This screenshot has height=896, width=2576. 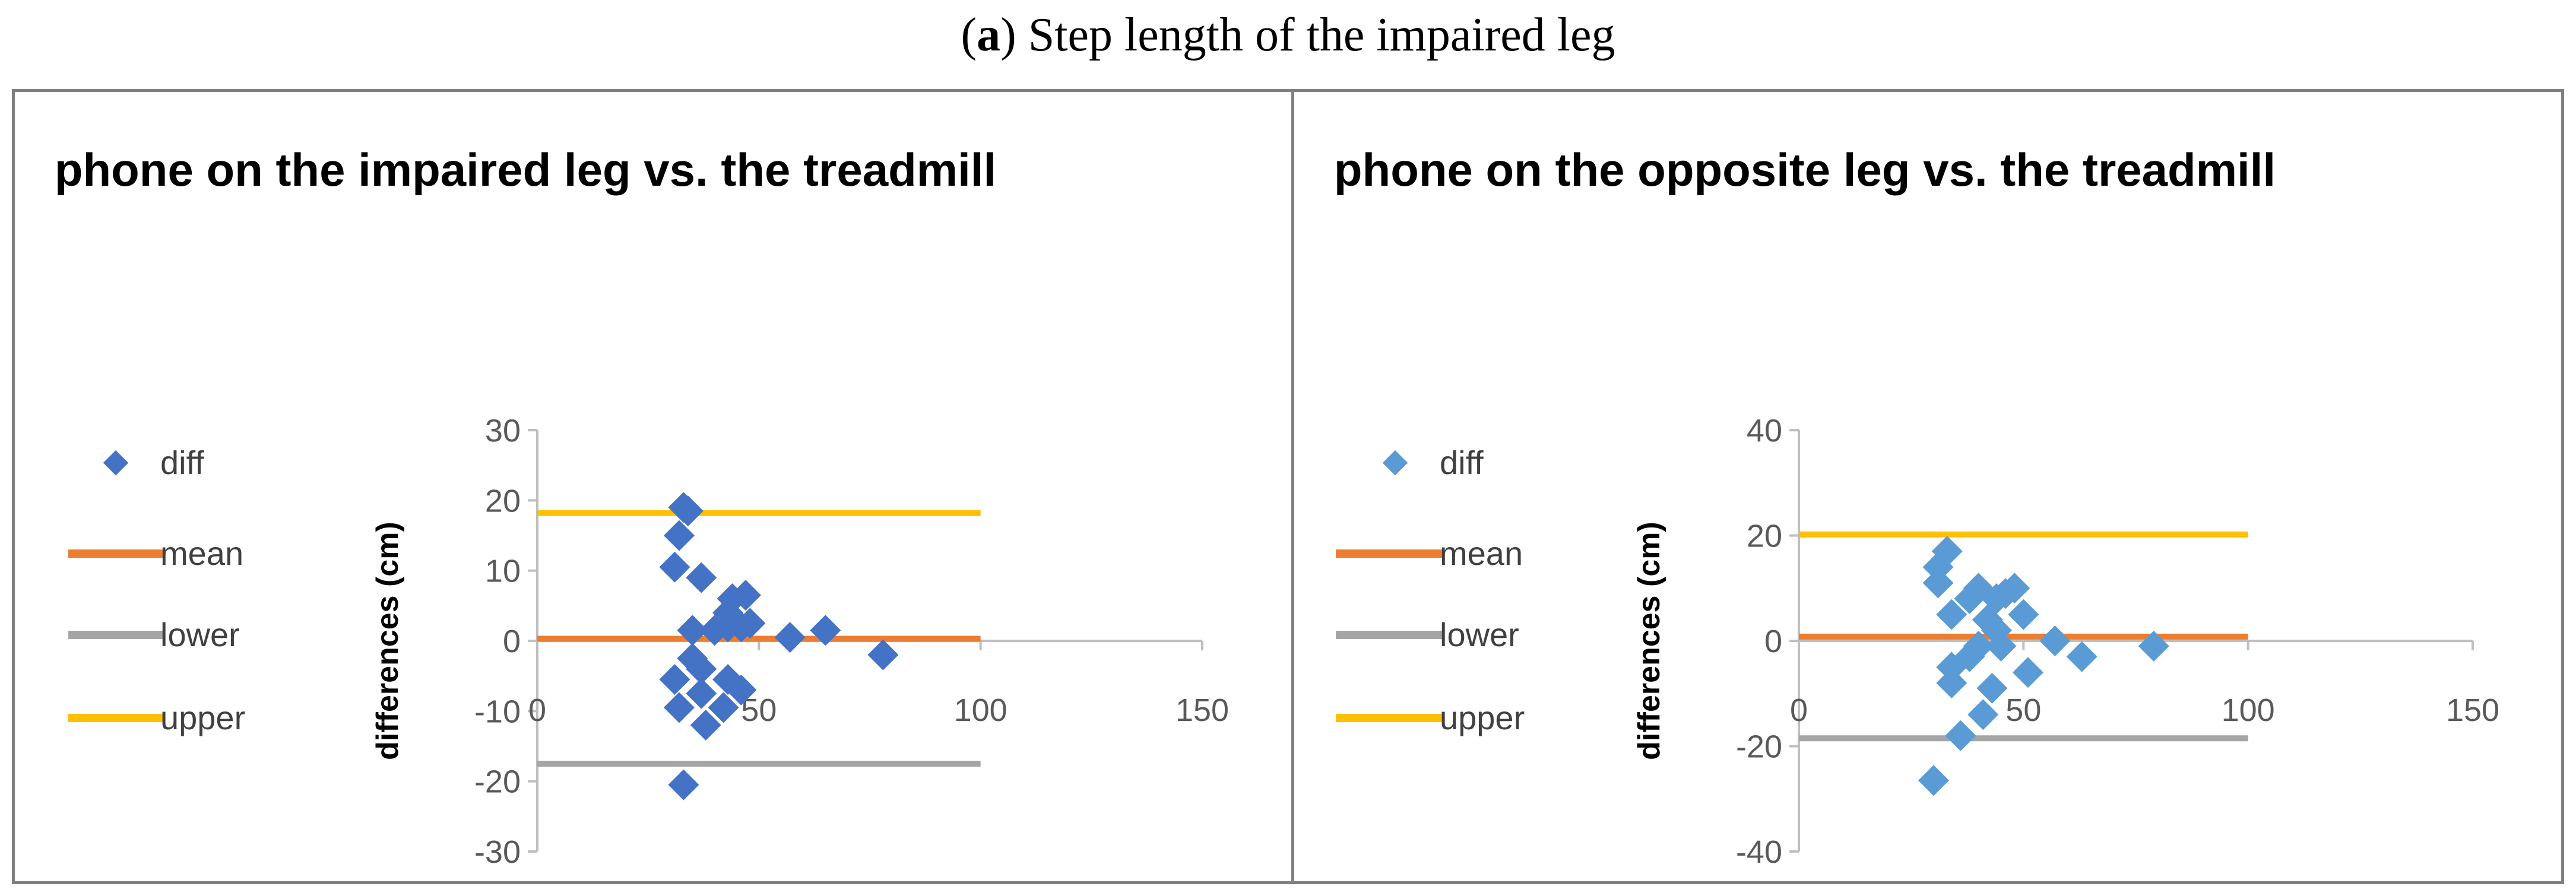 I want to click on y-tick-label: 30, so click(x=503, y=431).